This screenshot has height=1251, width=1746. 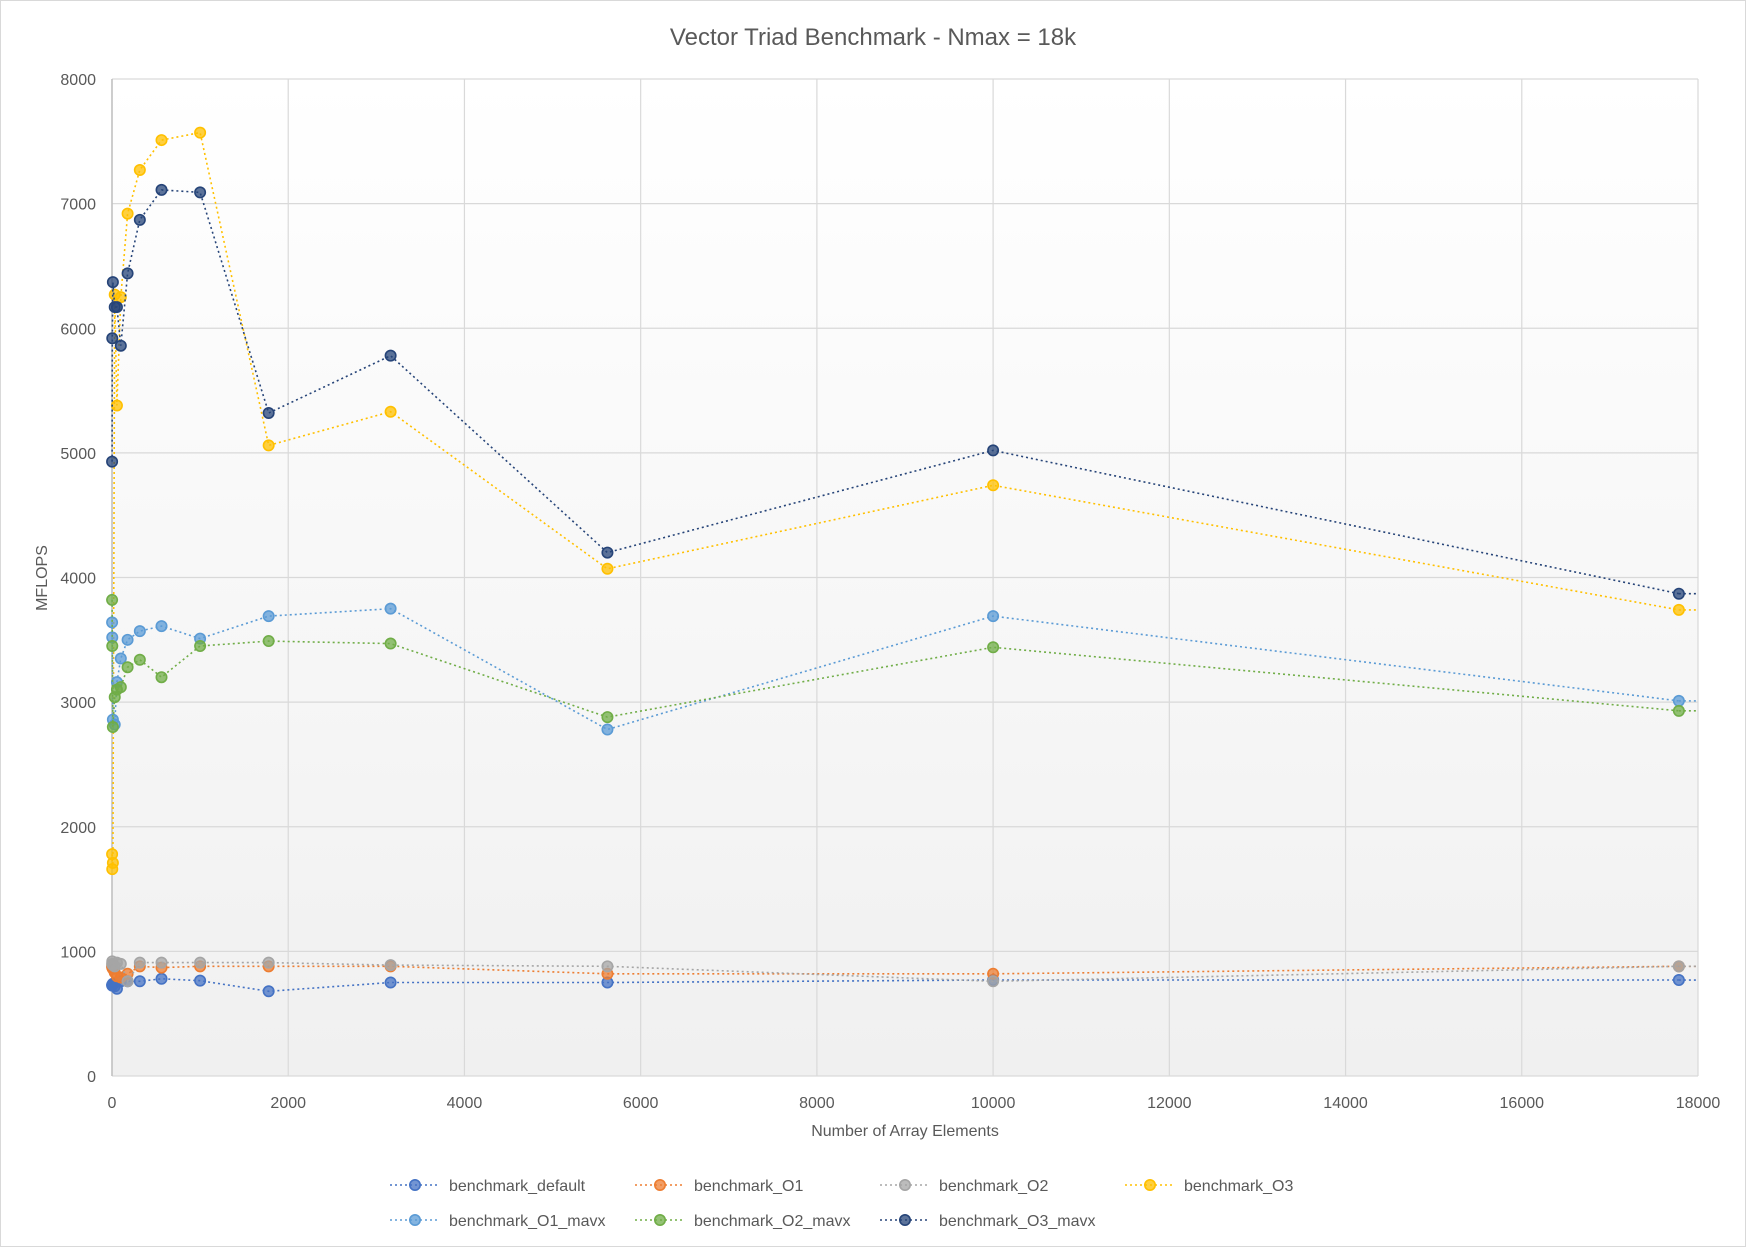 I want to click on series-benchmark_O2_mavx, so click(x=902, y=663).